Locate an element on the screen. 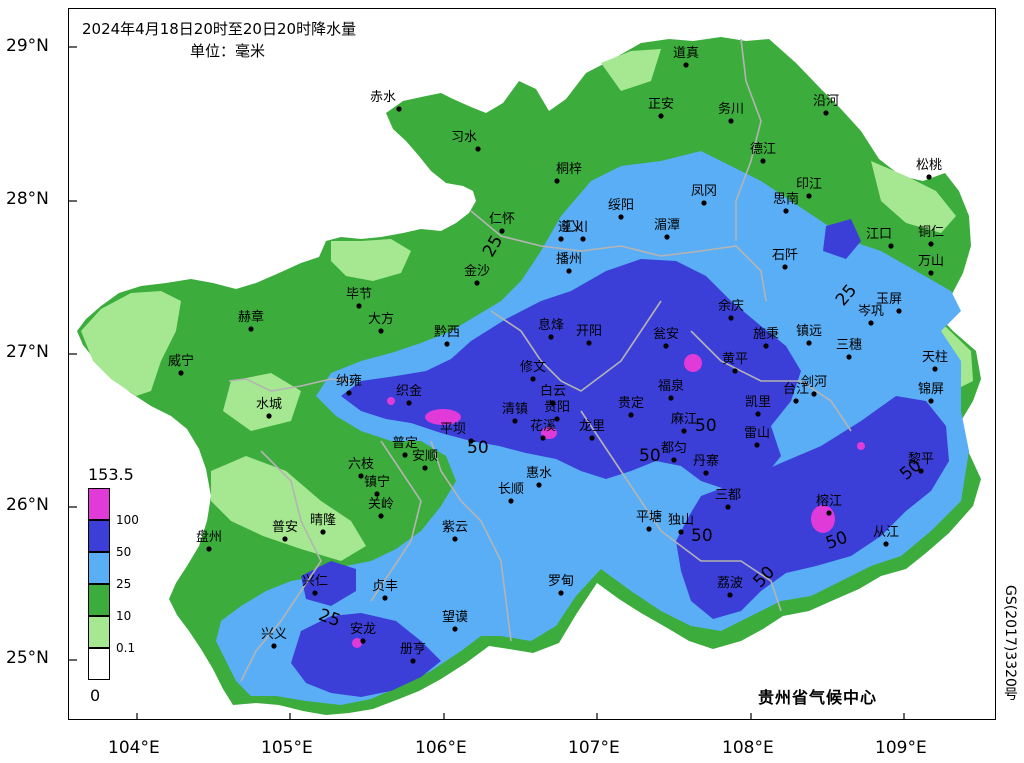  city-label: 贞丰 is located at coordinates (385, 586).